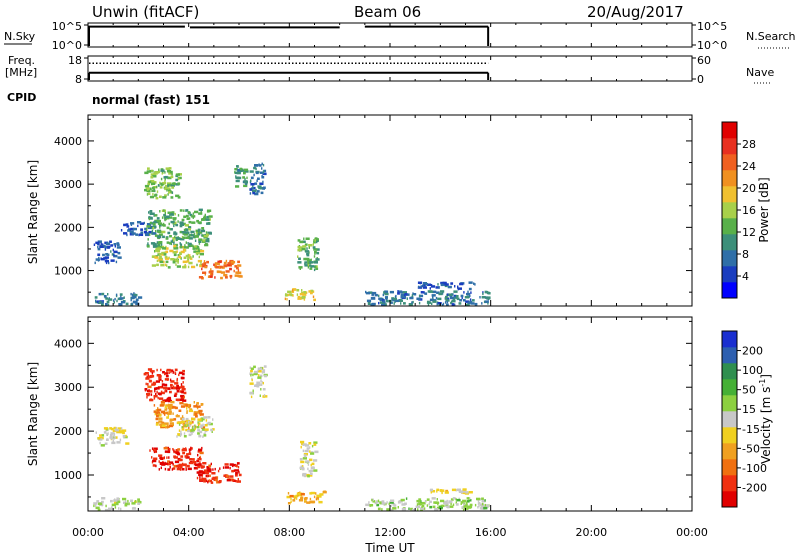  I want to click on x-tick-label: 20:00, so click(591, 532).